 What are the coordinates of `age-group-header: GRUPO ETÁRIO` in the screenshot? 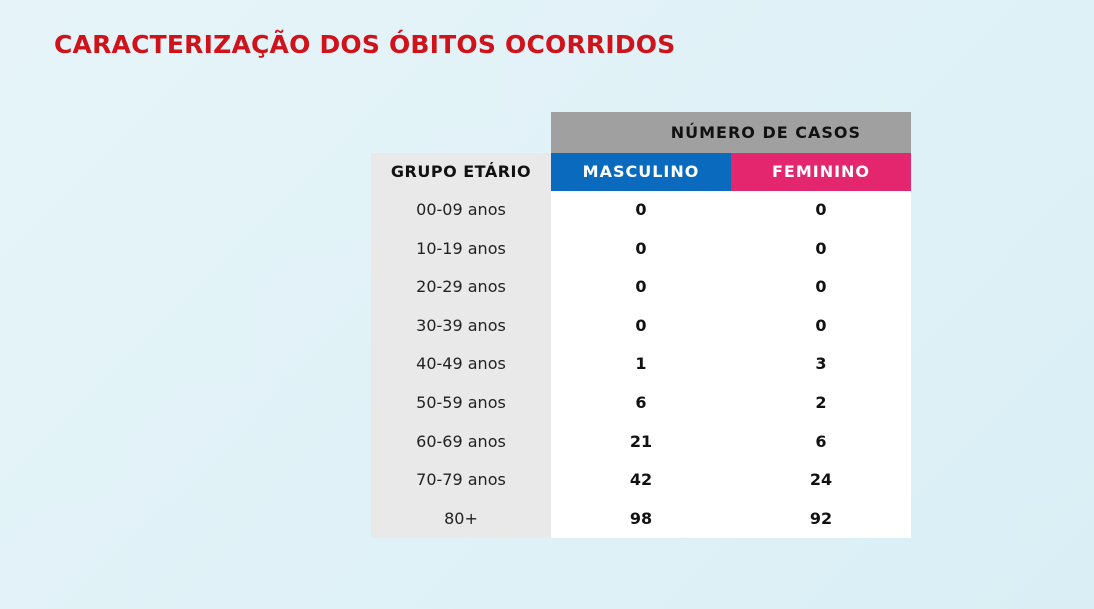 It's located at (461, 172).